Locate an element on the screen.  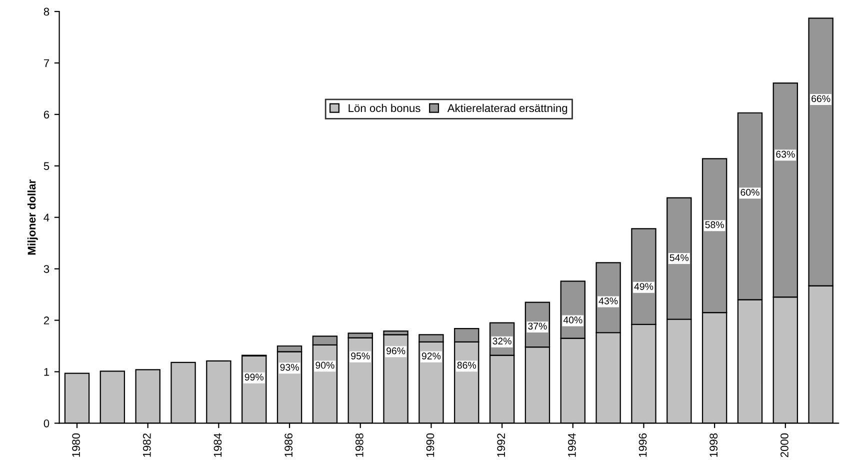
y-tick-label: 0 is located at coordinates (47, 423).